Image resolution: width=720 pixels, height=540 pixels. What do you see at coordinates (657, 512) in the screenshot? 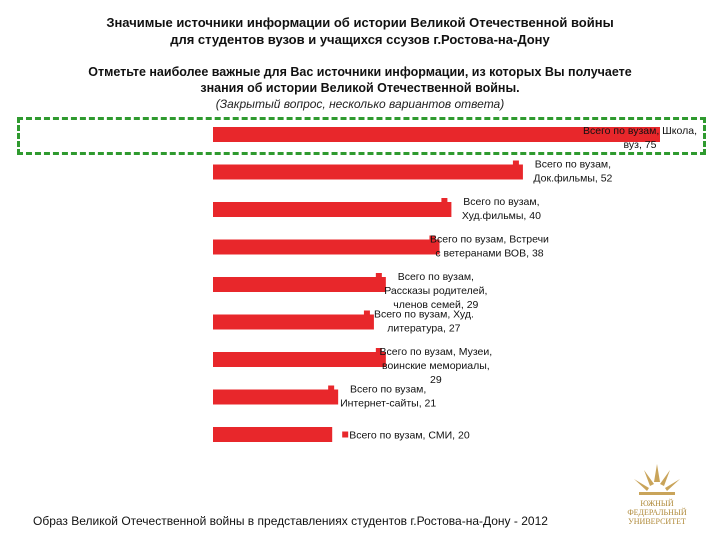
I see `logo-text-line2: ФЕДЕРАЛЬНЫЙ` at bounding box center [657, 512].